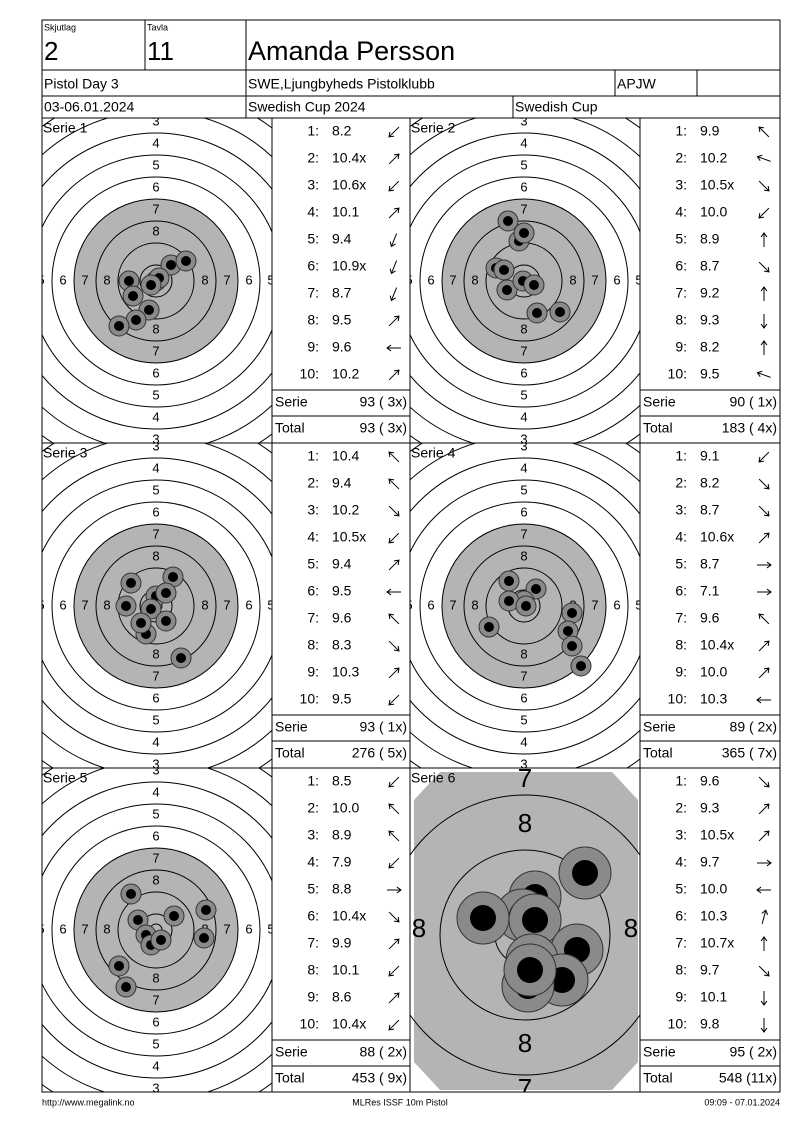 The image size is (800, 1130). Describe the element at coordinates (157, 27) in the screenshot. I see `label: Tavla` at that location.